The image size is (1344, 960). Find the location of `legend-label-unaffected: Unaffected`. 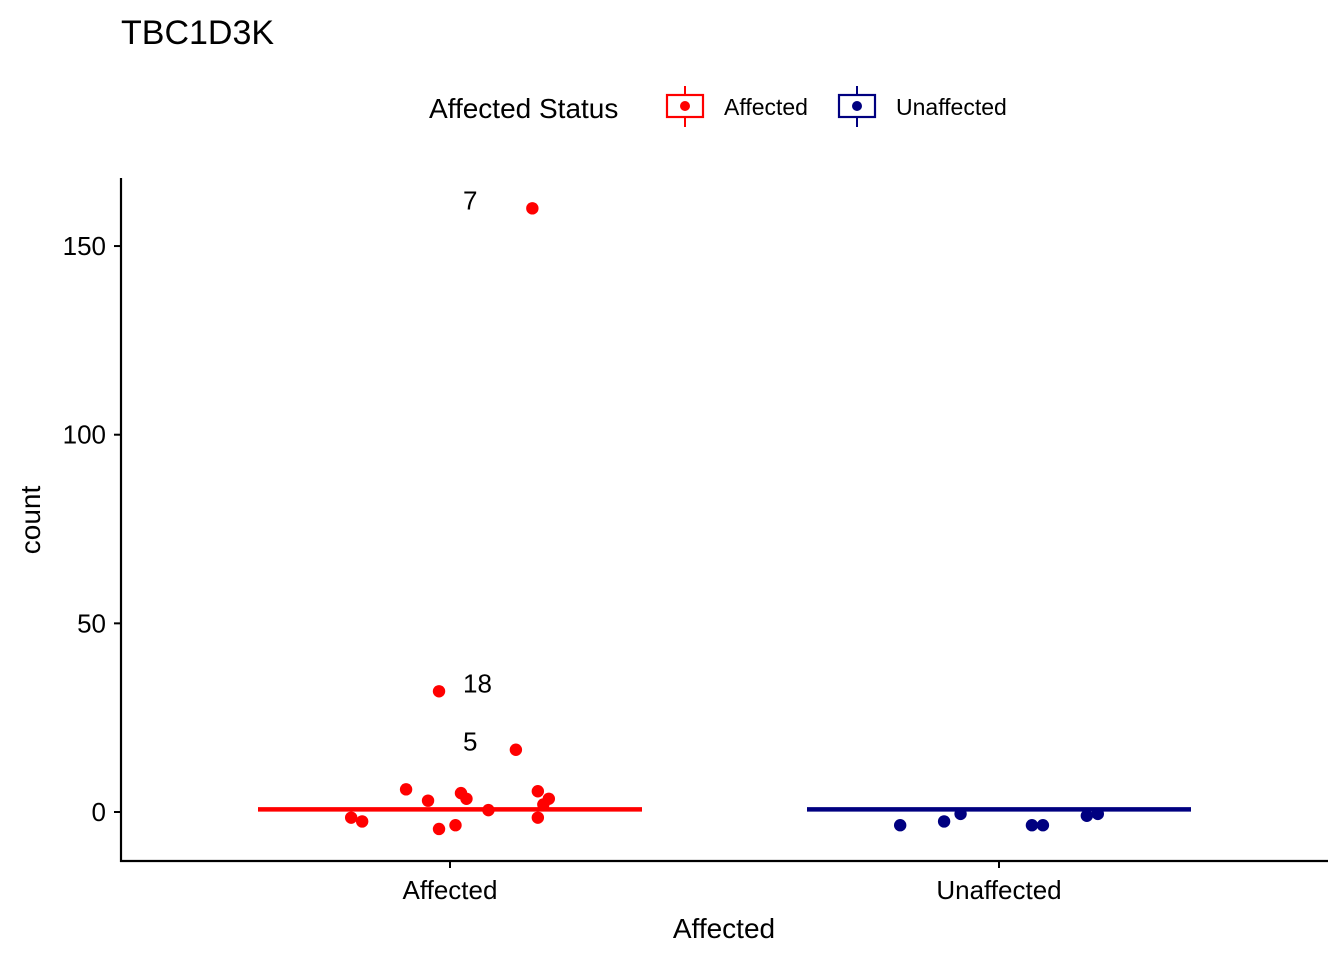

legend-label-unaffected: Unaffected is located at coordinates (951, 107).